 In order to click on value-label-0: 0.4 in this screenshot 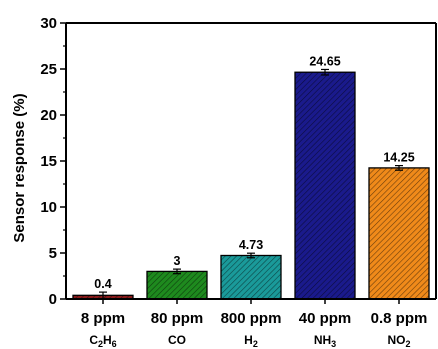, I will do `click(102, 284)`.